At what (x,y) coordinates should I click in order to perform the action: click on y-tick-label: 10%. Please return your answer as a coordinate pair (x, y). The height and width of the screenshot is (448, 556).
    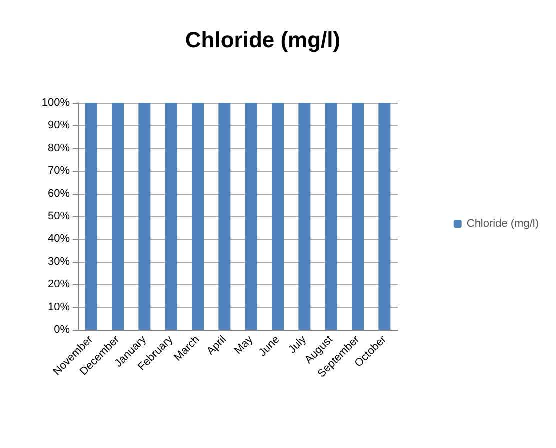
    Looking at the image, I should click on (59, 307).